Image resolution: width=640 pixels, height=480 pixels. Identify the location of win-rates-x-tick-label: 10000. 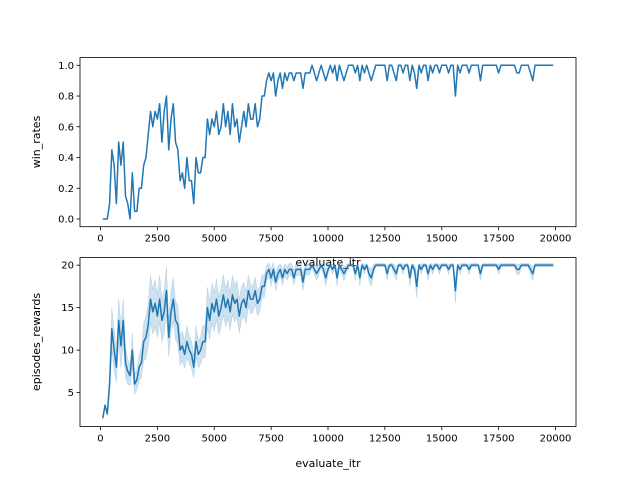
(328, 239).